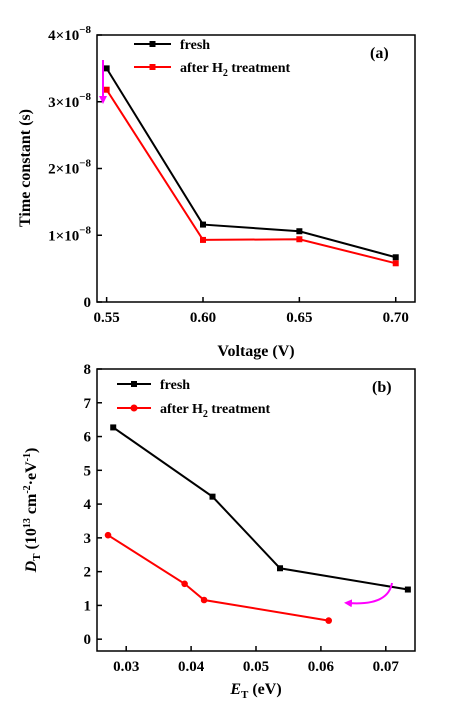 The width and height of the screenshot is (459, 705). I want to click on svg-text: Time constant (s), so click(25, 168).